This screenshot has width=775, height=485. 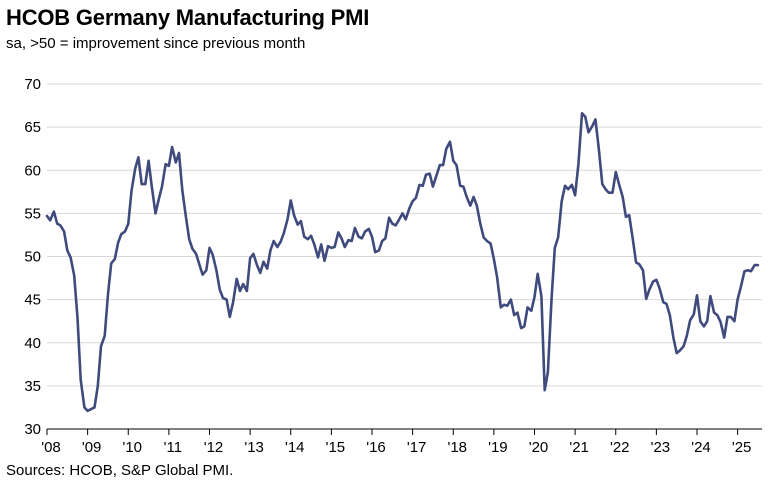 I want to click on x-tick-label: '19, so click(x=498, y=447).